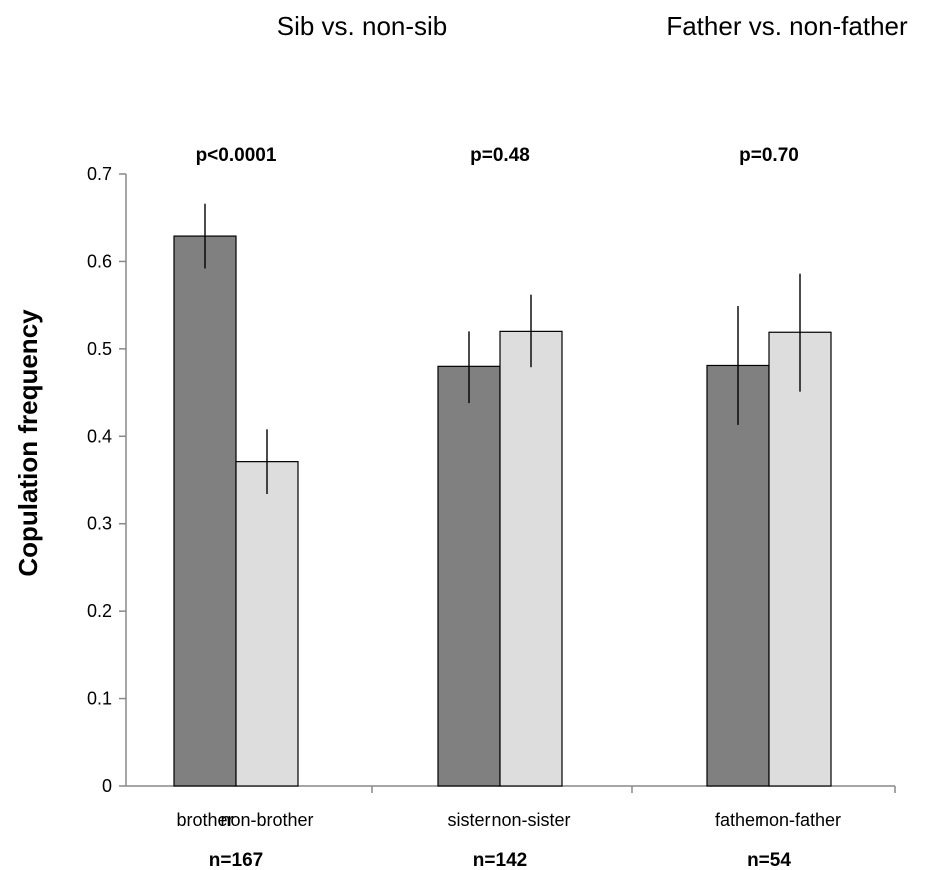 The height and width of the screenshot is (870, 935). I want to click on p-value-label: p<0.0001, so click(236, 155).